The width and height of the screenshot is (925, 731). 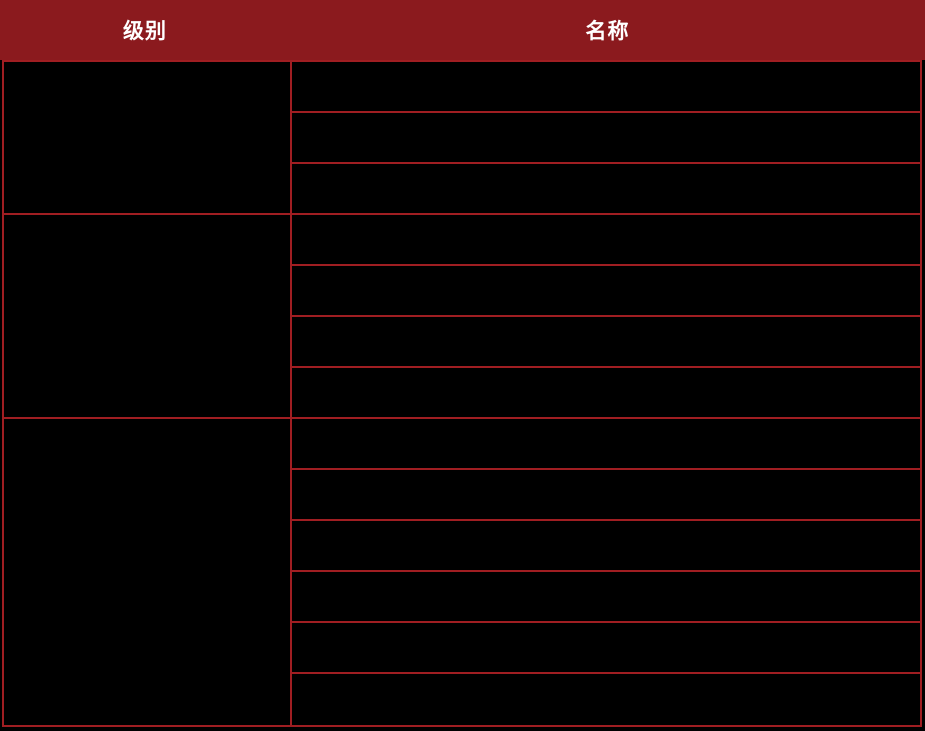 What do you see at coordinates (607, 31) in the screenshot?
I see `column-header-name: 名称` at bounding box center [607, 31].